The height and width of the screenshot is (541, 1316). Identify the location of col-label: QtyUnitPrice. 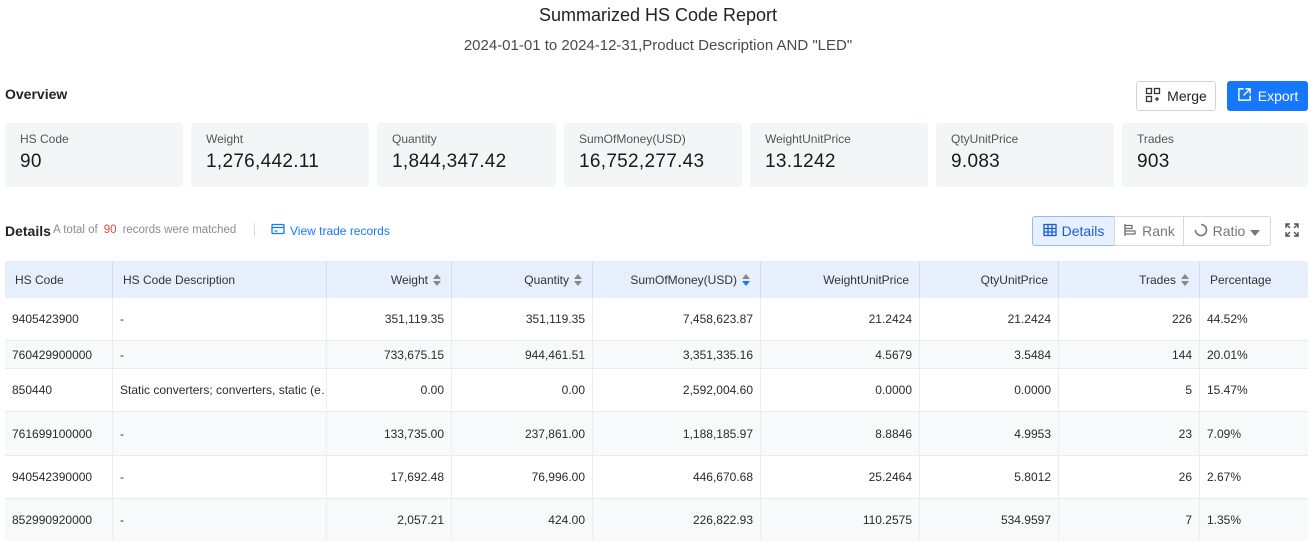
(1014, 279).